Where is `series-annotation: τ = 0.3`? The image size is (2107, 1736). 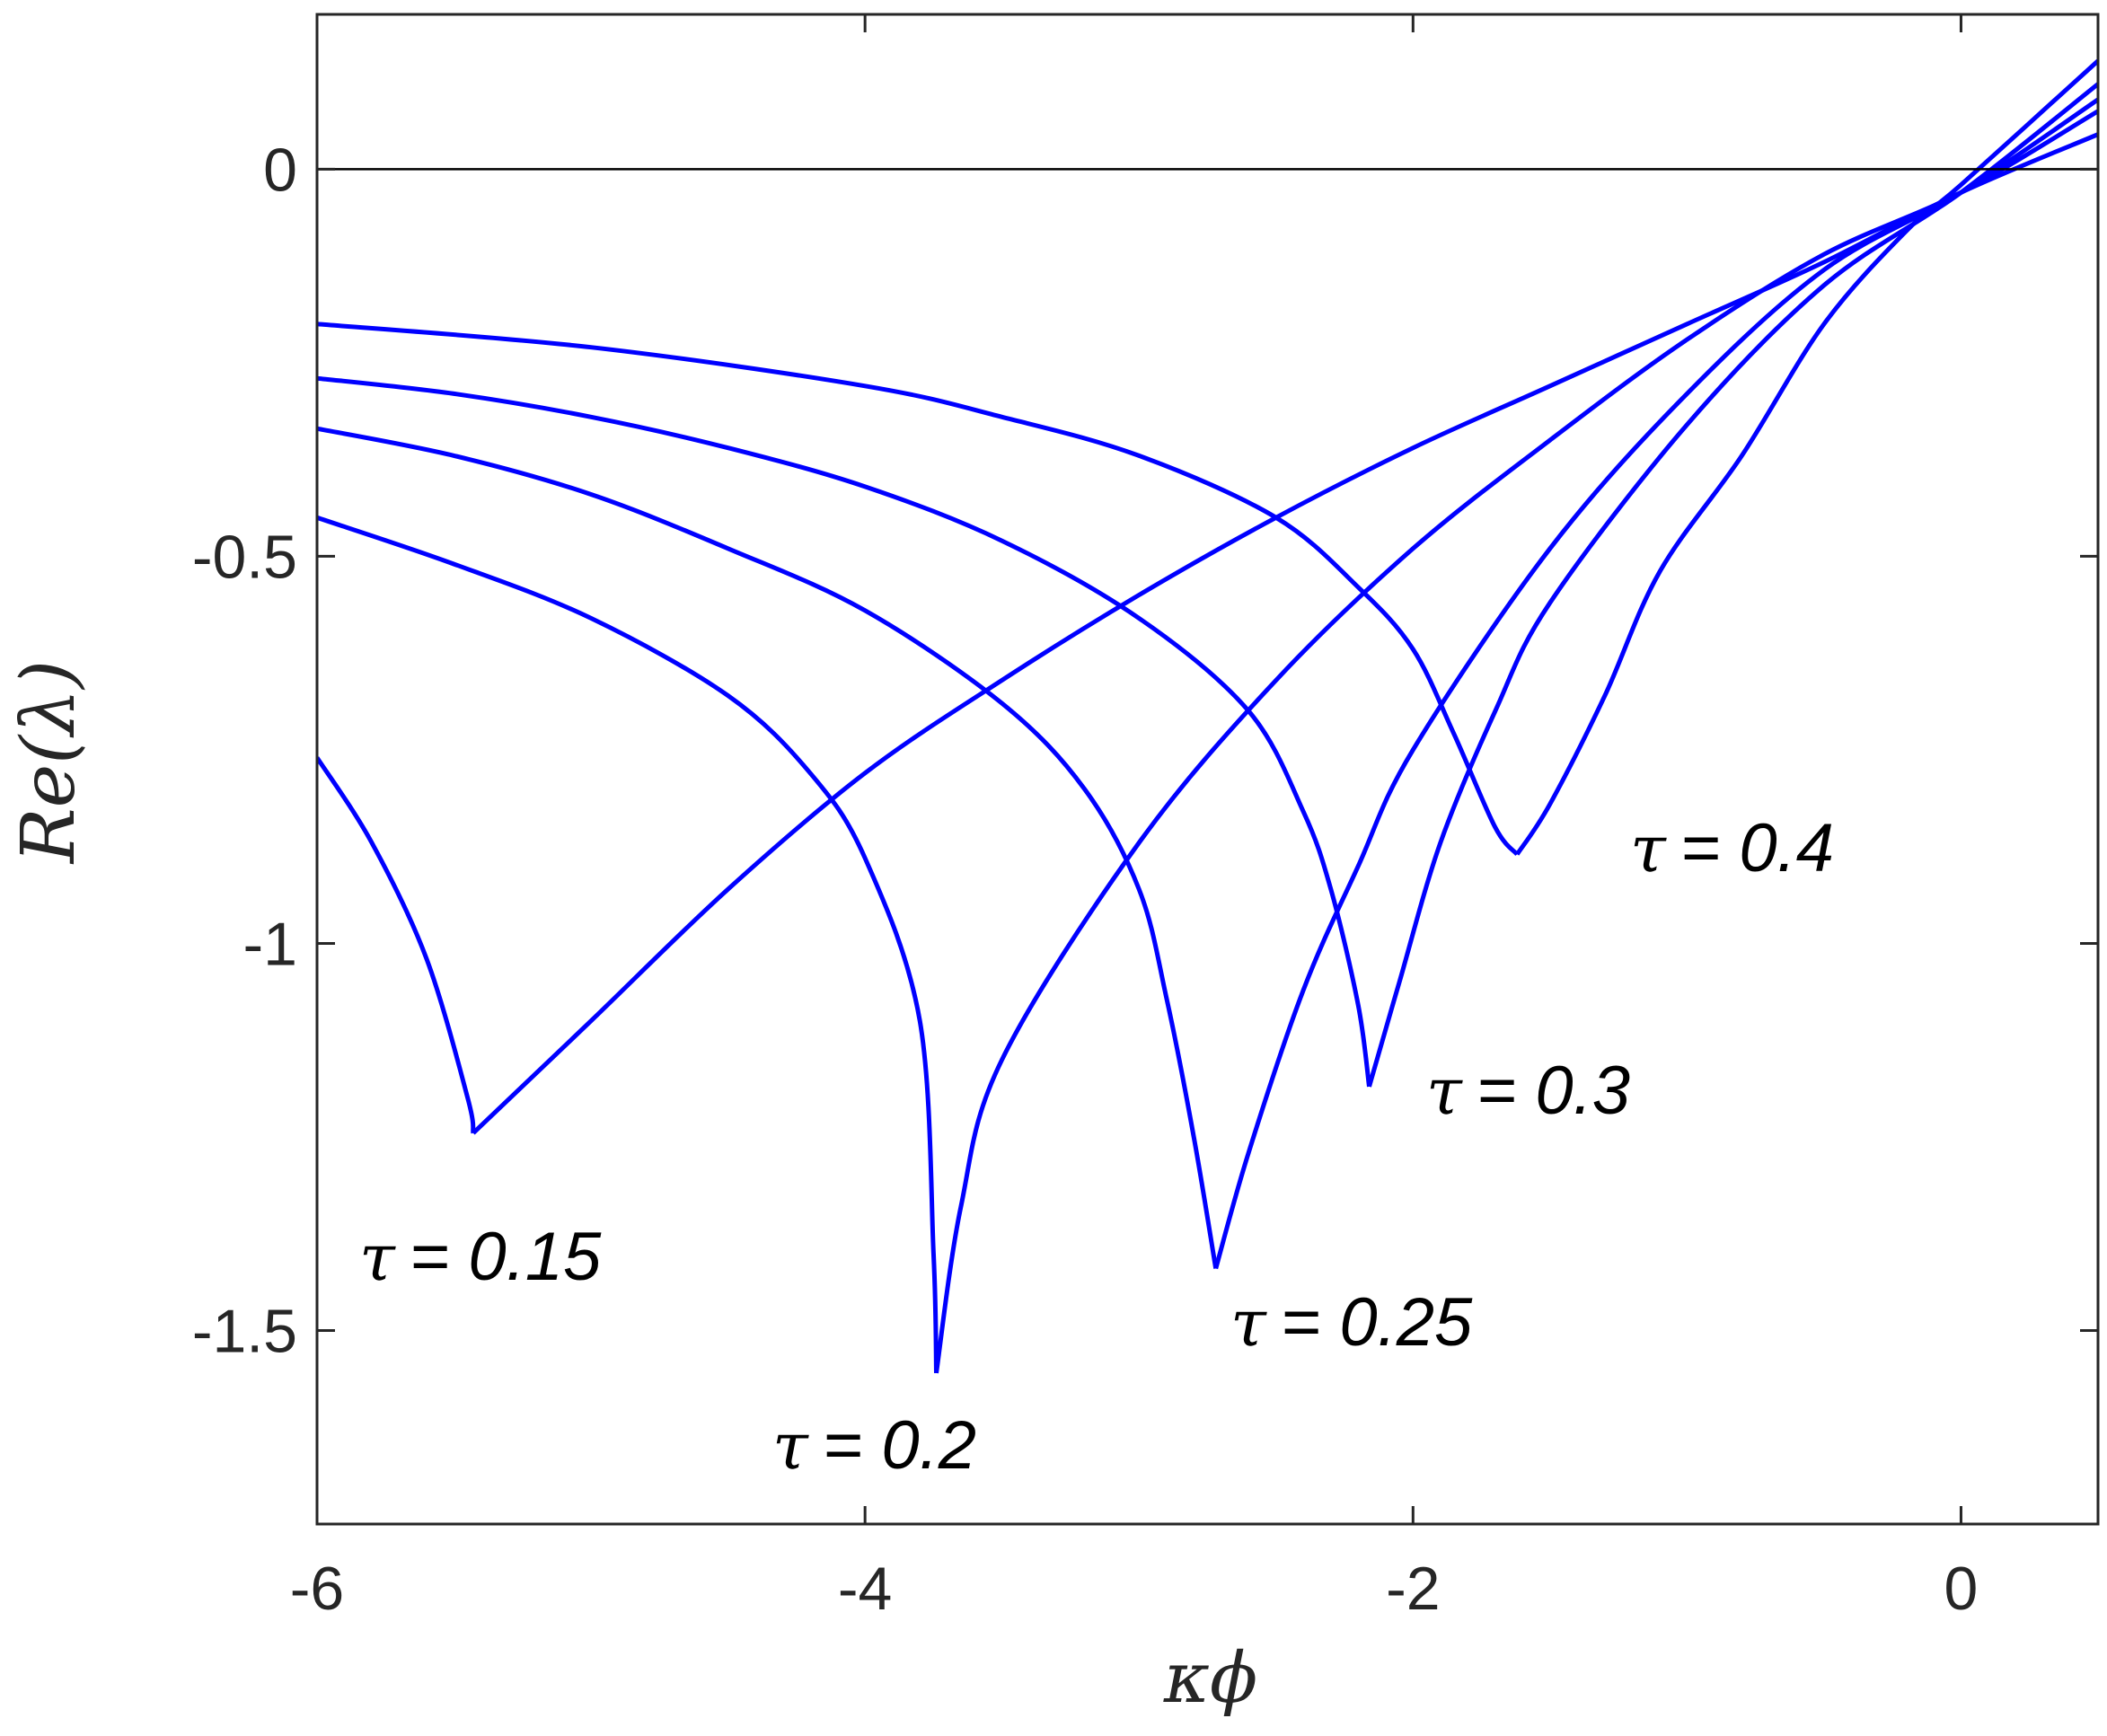 series-annotation: τ = 0.3 is located at coordinates (1528, 1091).